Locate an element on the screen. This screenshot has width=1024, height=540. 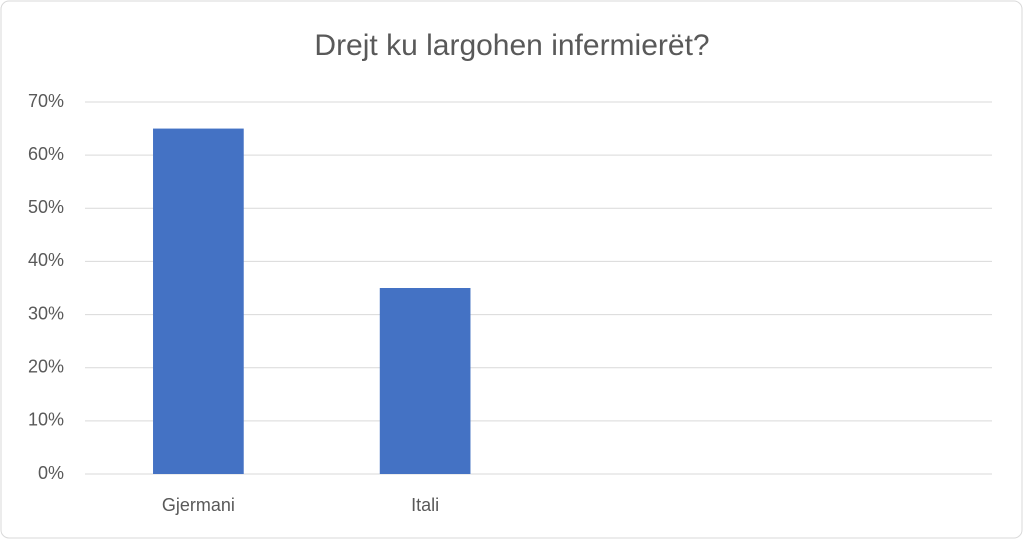
y-tick-label: 40% is located at coordinates (46, 260).